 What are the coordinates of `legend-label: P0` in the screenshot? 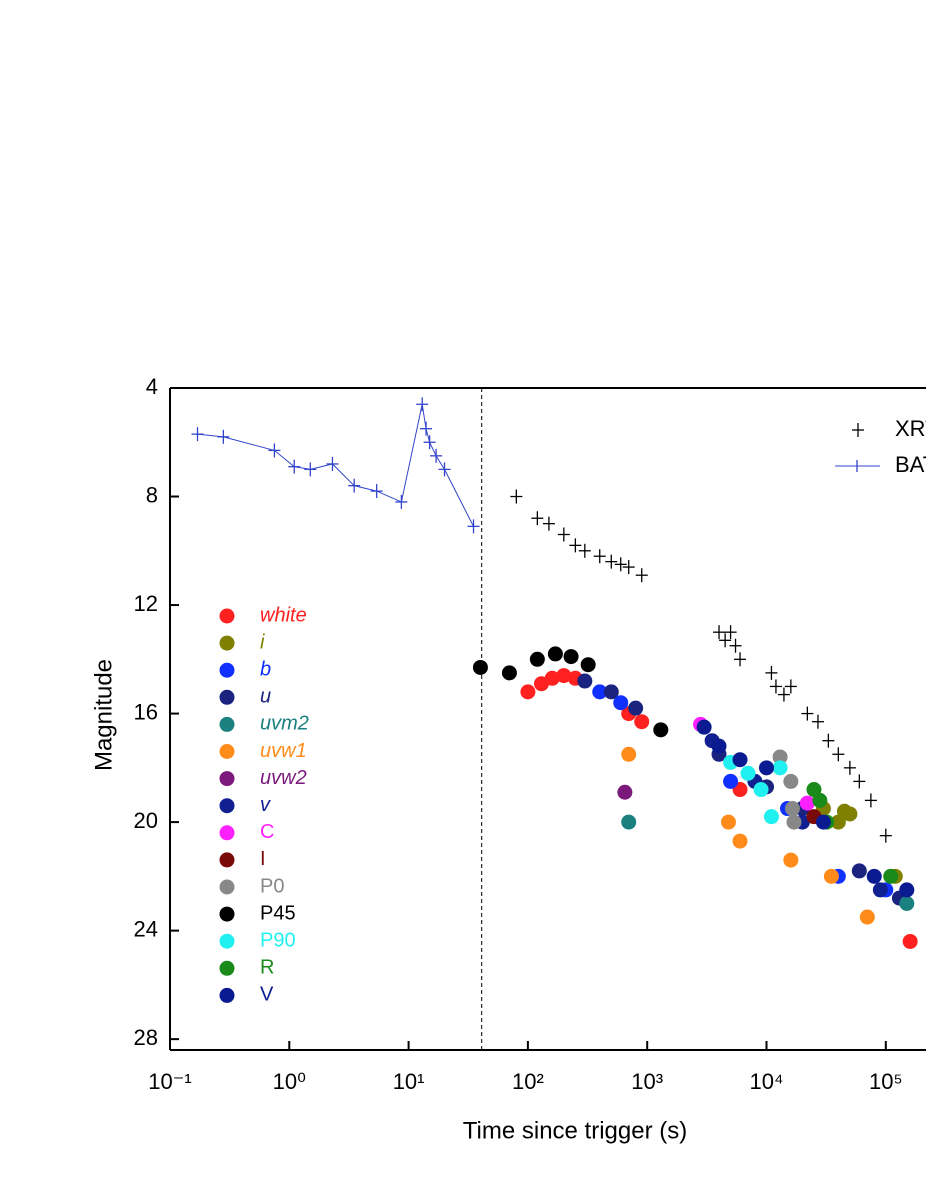 It's located at (272, 886).